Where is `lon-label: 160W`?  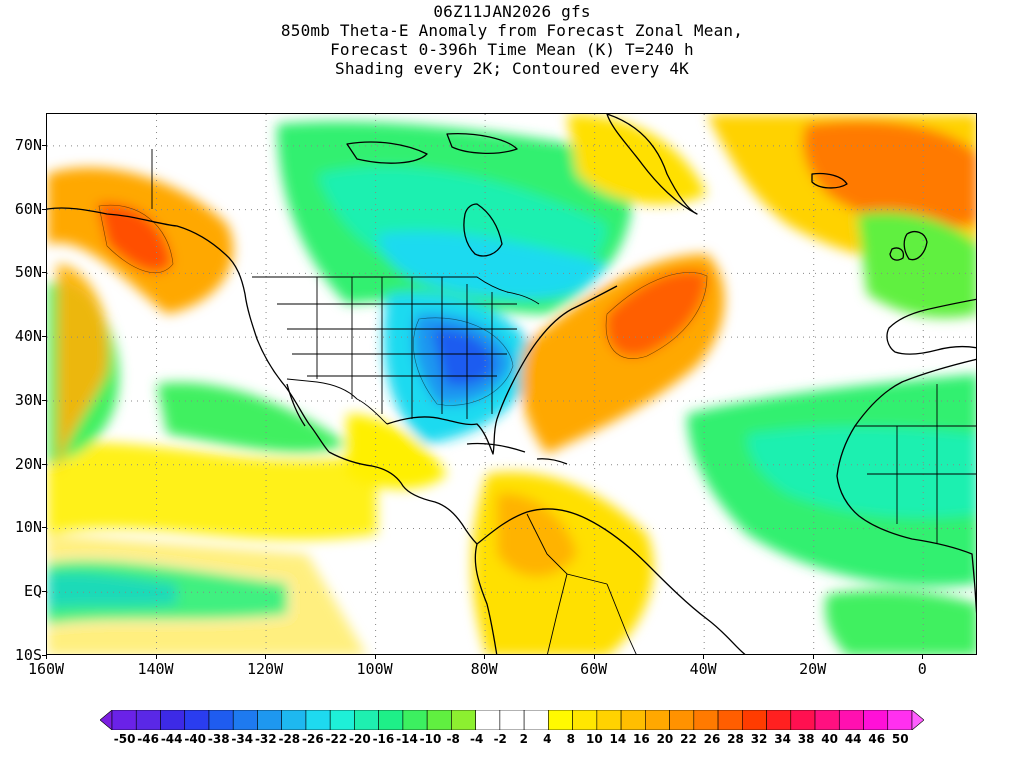 lon-label: 160W is located at coordinates (46, 669).